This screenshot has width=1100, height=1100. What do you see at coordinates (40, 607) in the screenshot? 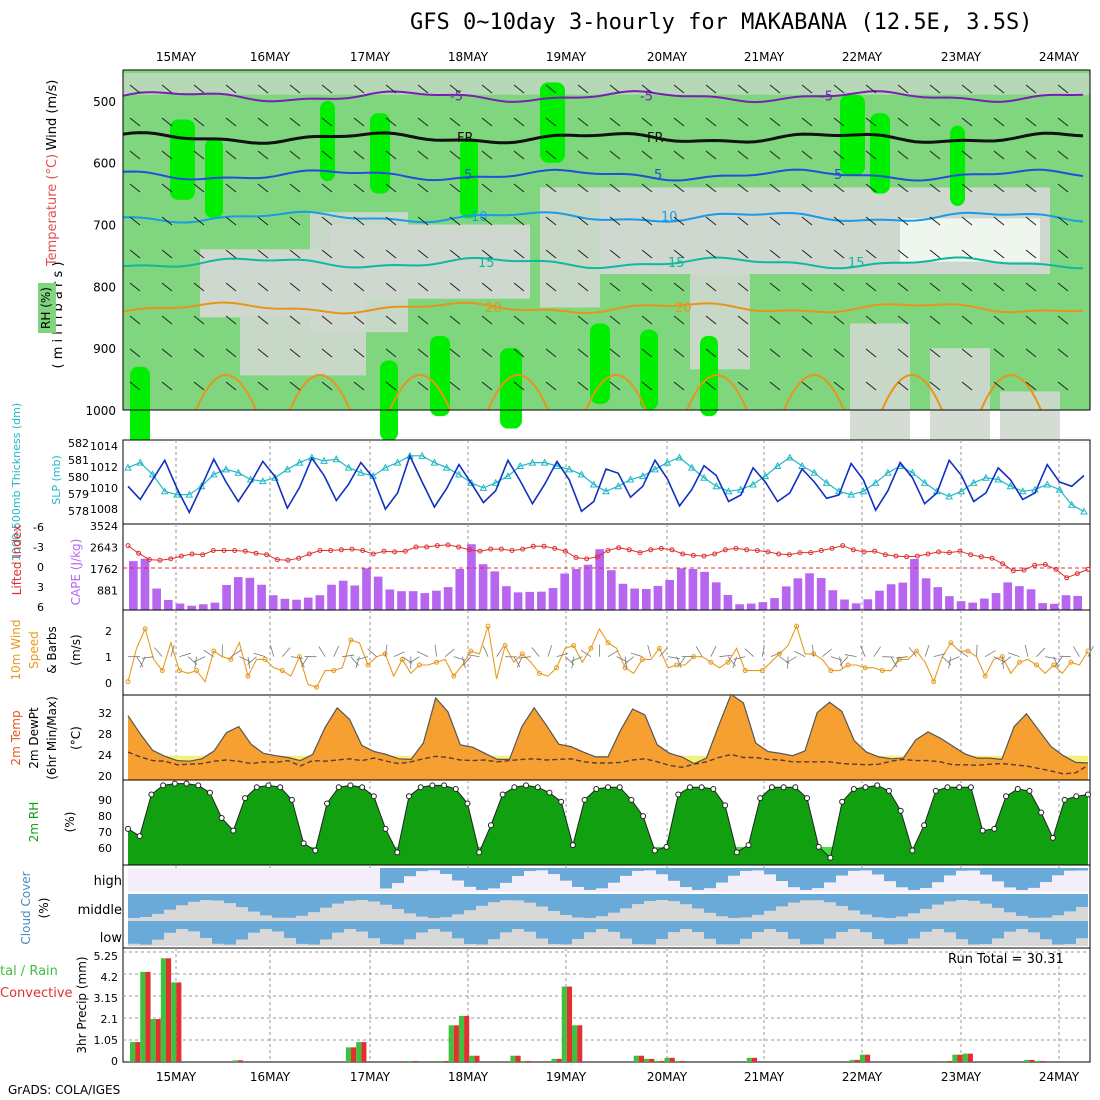
I see `y-tick-label: 6` at bounding box center [40, 607].